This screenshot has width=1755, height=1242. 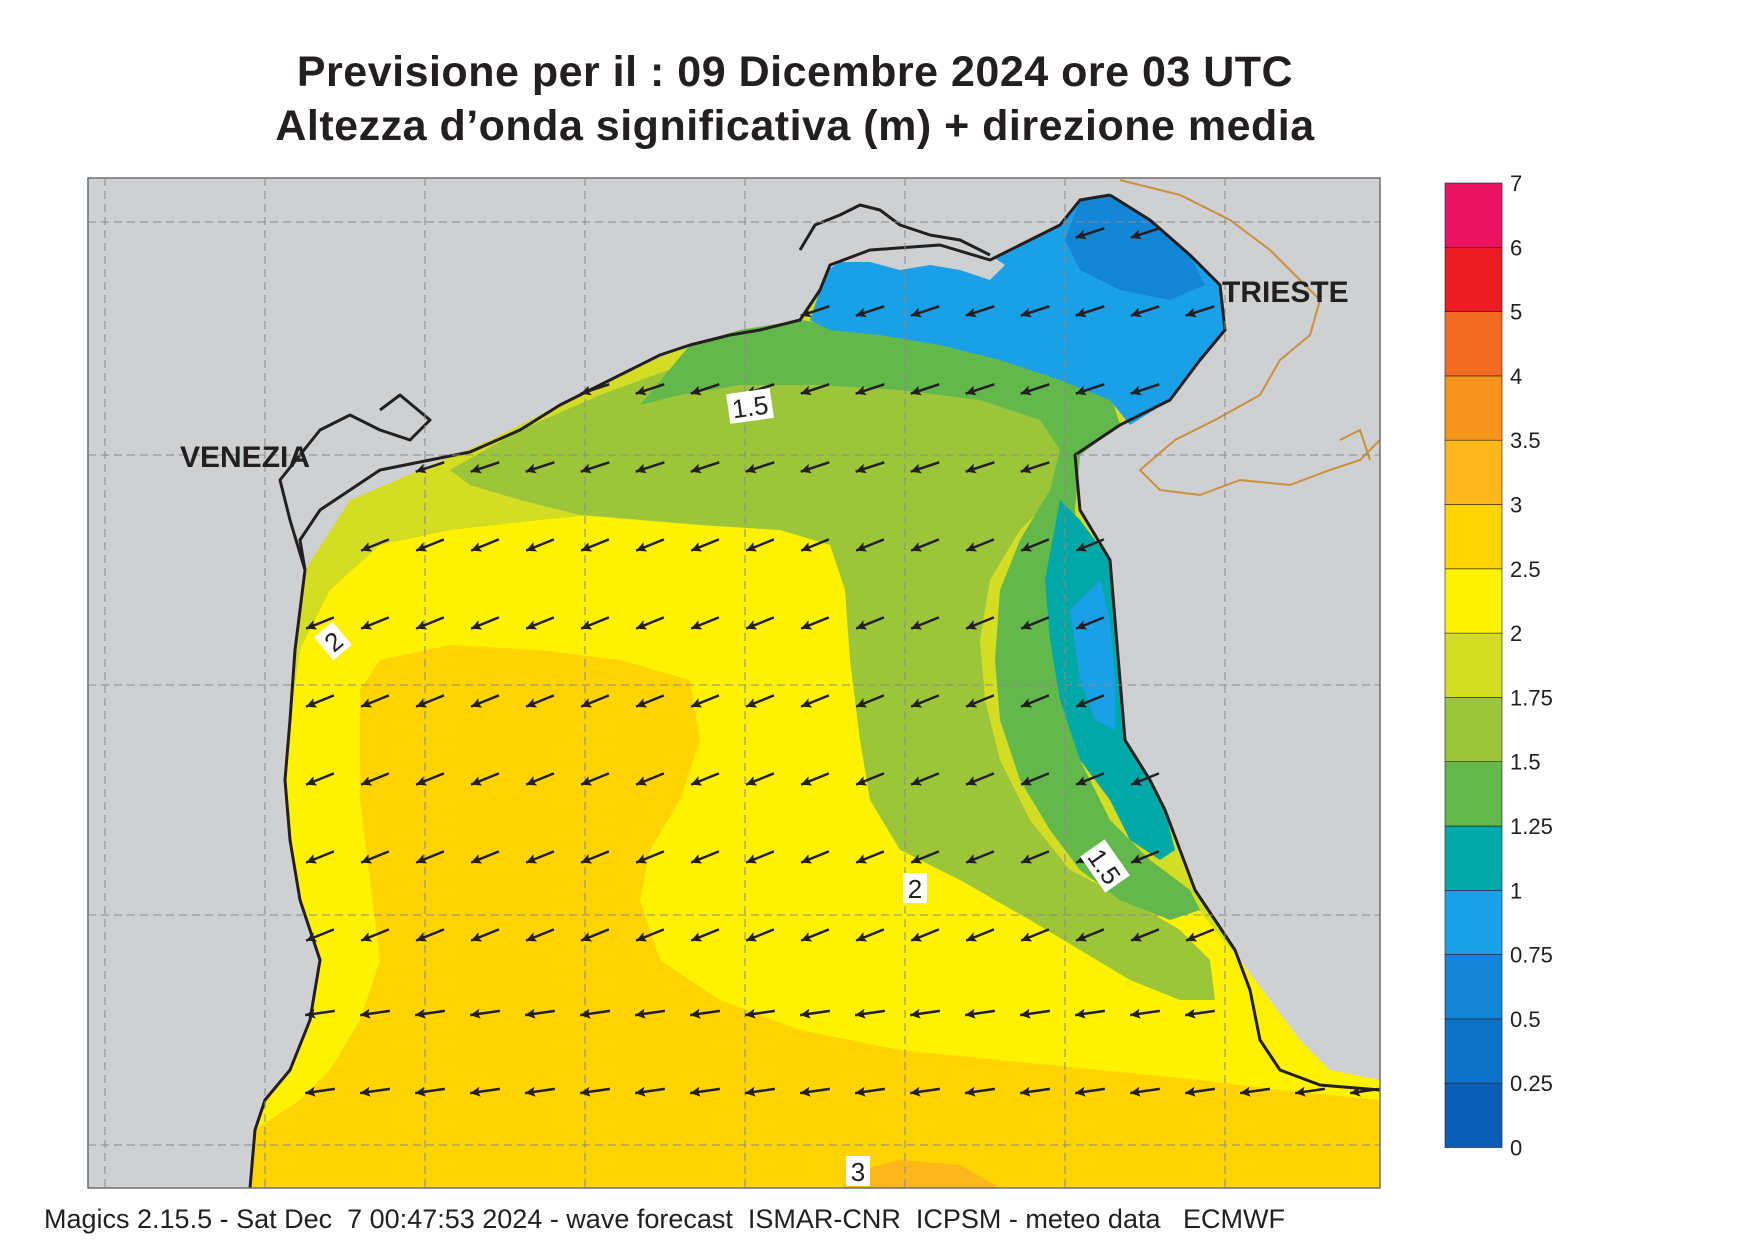 What do you see at coordinates (245, 457) in the screenshot?
I see `city-label-venezia: VENEZIA` at bounding box center [245, 457].